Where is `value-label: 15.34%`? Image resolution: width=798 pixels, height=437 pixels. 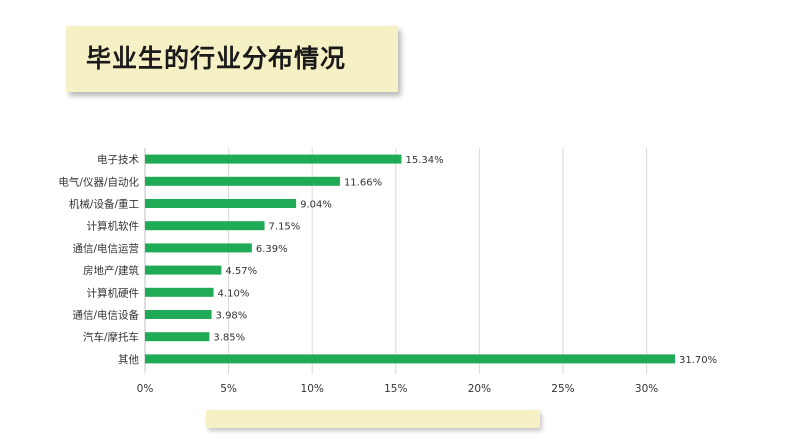 value-label: 15.34% is located at coordinates (424, 160).